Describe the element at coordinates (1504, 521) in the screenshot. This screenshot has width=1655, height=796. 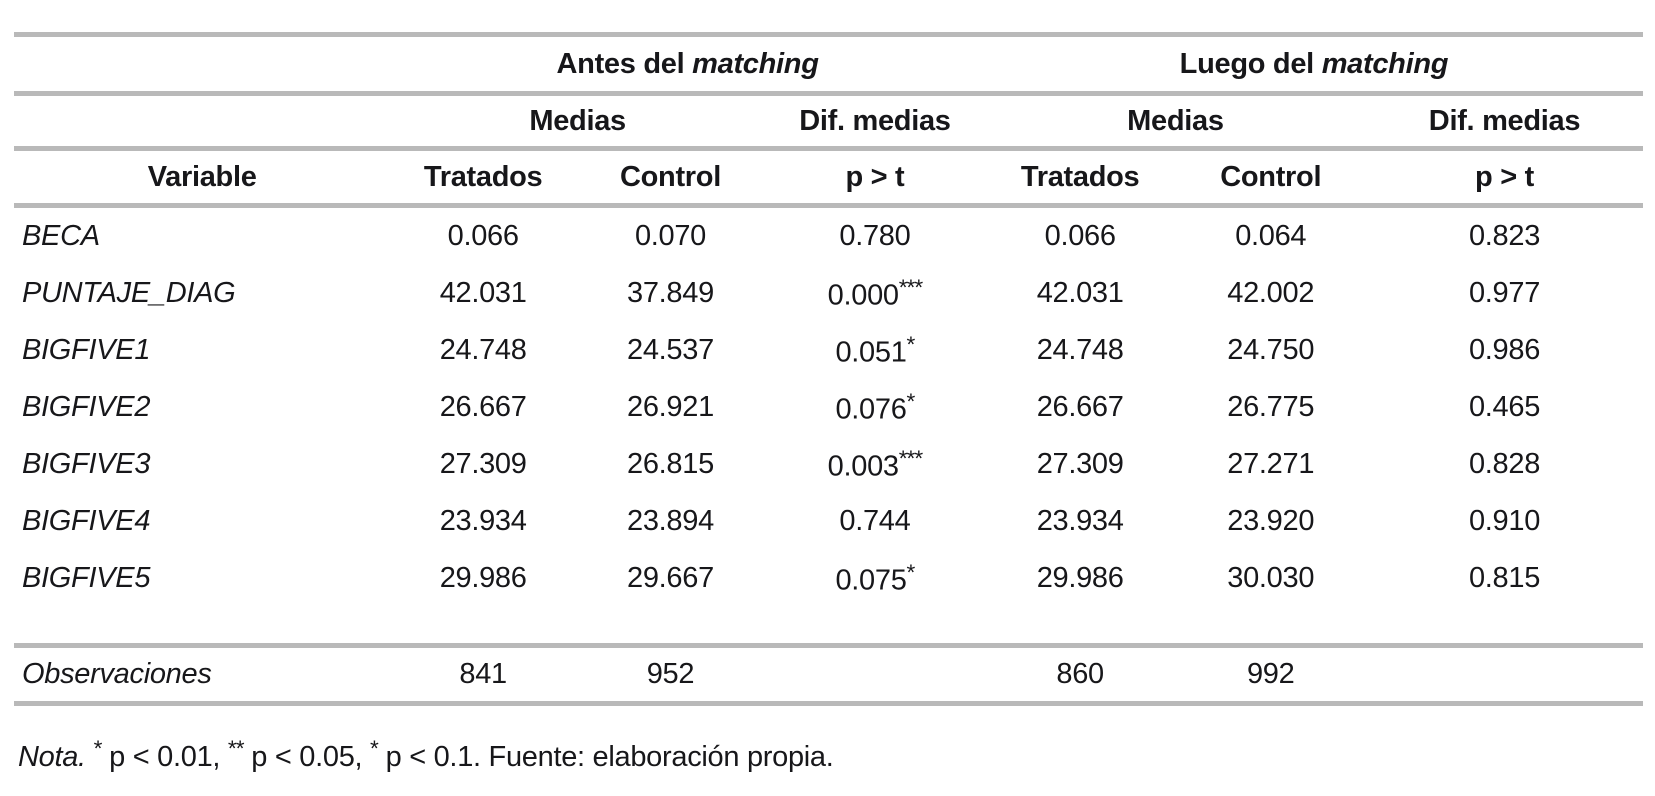
I see `luego-p-value: 0.910` at that location.